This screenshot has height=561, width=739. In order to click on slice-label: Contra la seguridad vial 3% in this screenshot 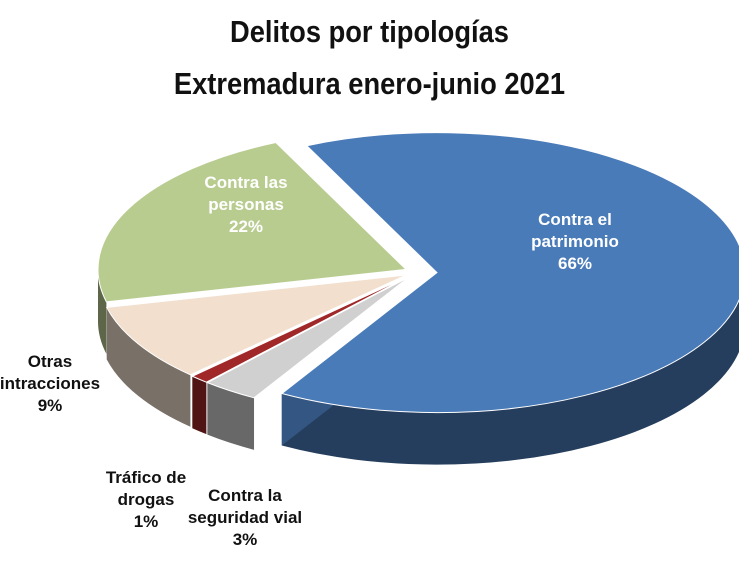, I will do `click(245, 518)`.